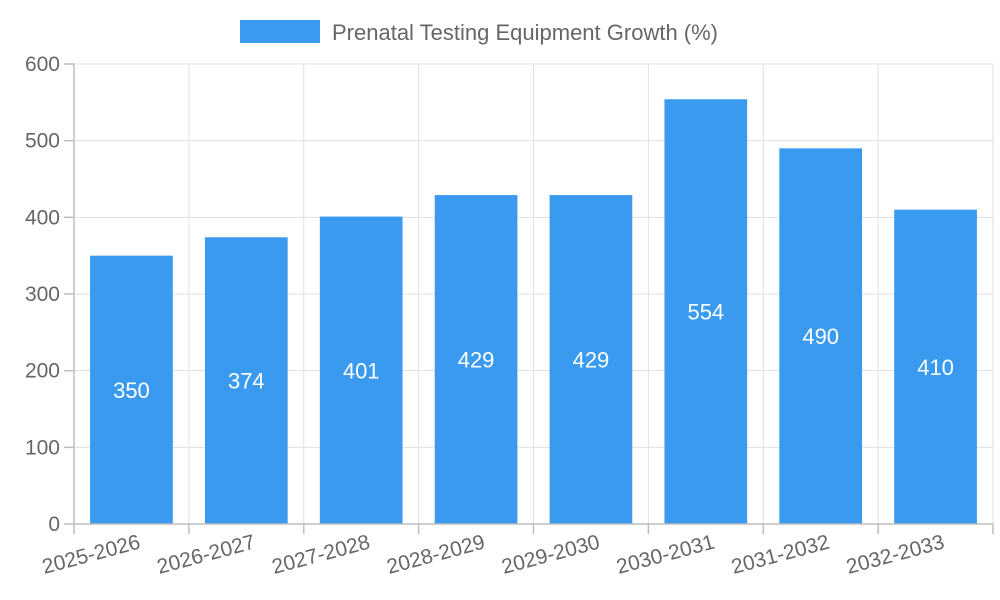 The image size is (1000, 600). I want to click on data-label: 401, so click(361, 370).